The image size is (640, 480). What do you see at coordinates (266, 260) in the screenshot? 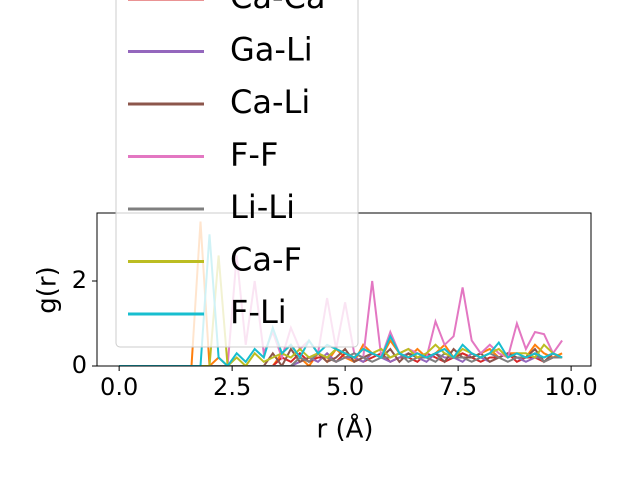
I see `legend-label: Ca-F` at bounding box center [266, 260].